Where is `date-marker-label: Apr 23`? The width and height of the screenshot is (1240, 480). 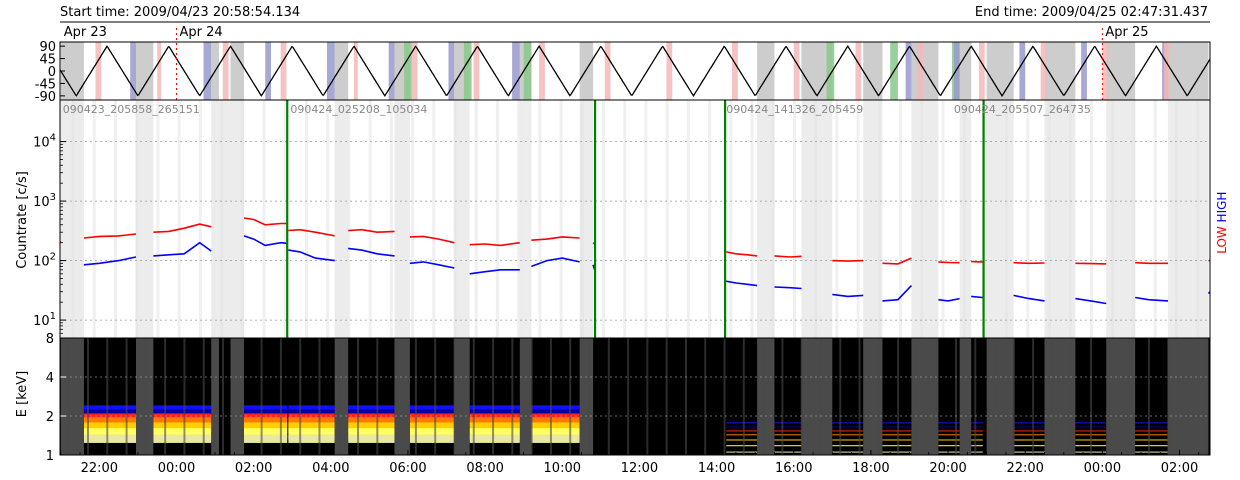
date-marker-label: Apr 23 is located at coordinates (85, 32).